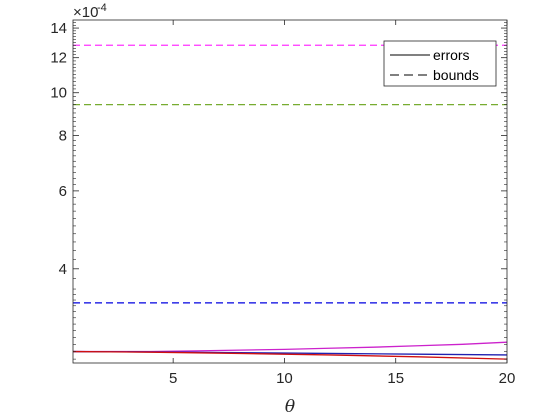 The width and height of the screenshot is (560, 420). Describe the element at coordinates (58, 93) in the screenshot. I see `y-tick-label-3: 10` at that location.